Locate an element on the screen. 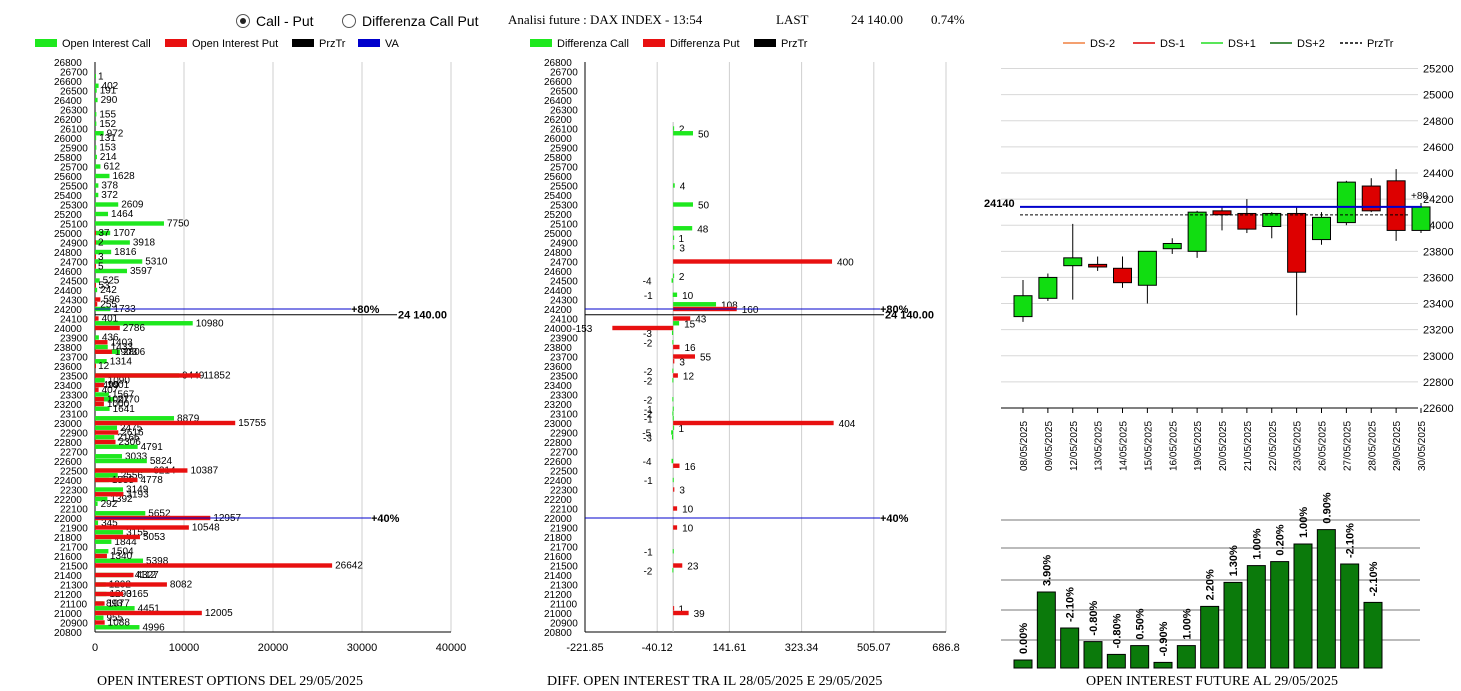 Image resolution: width=1461 pixels, height=691 pixels. y-tick-label-right: 24800 is located at coordinates (1438, 122).